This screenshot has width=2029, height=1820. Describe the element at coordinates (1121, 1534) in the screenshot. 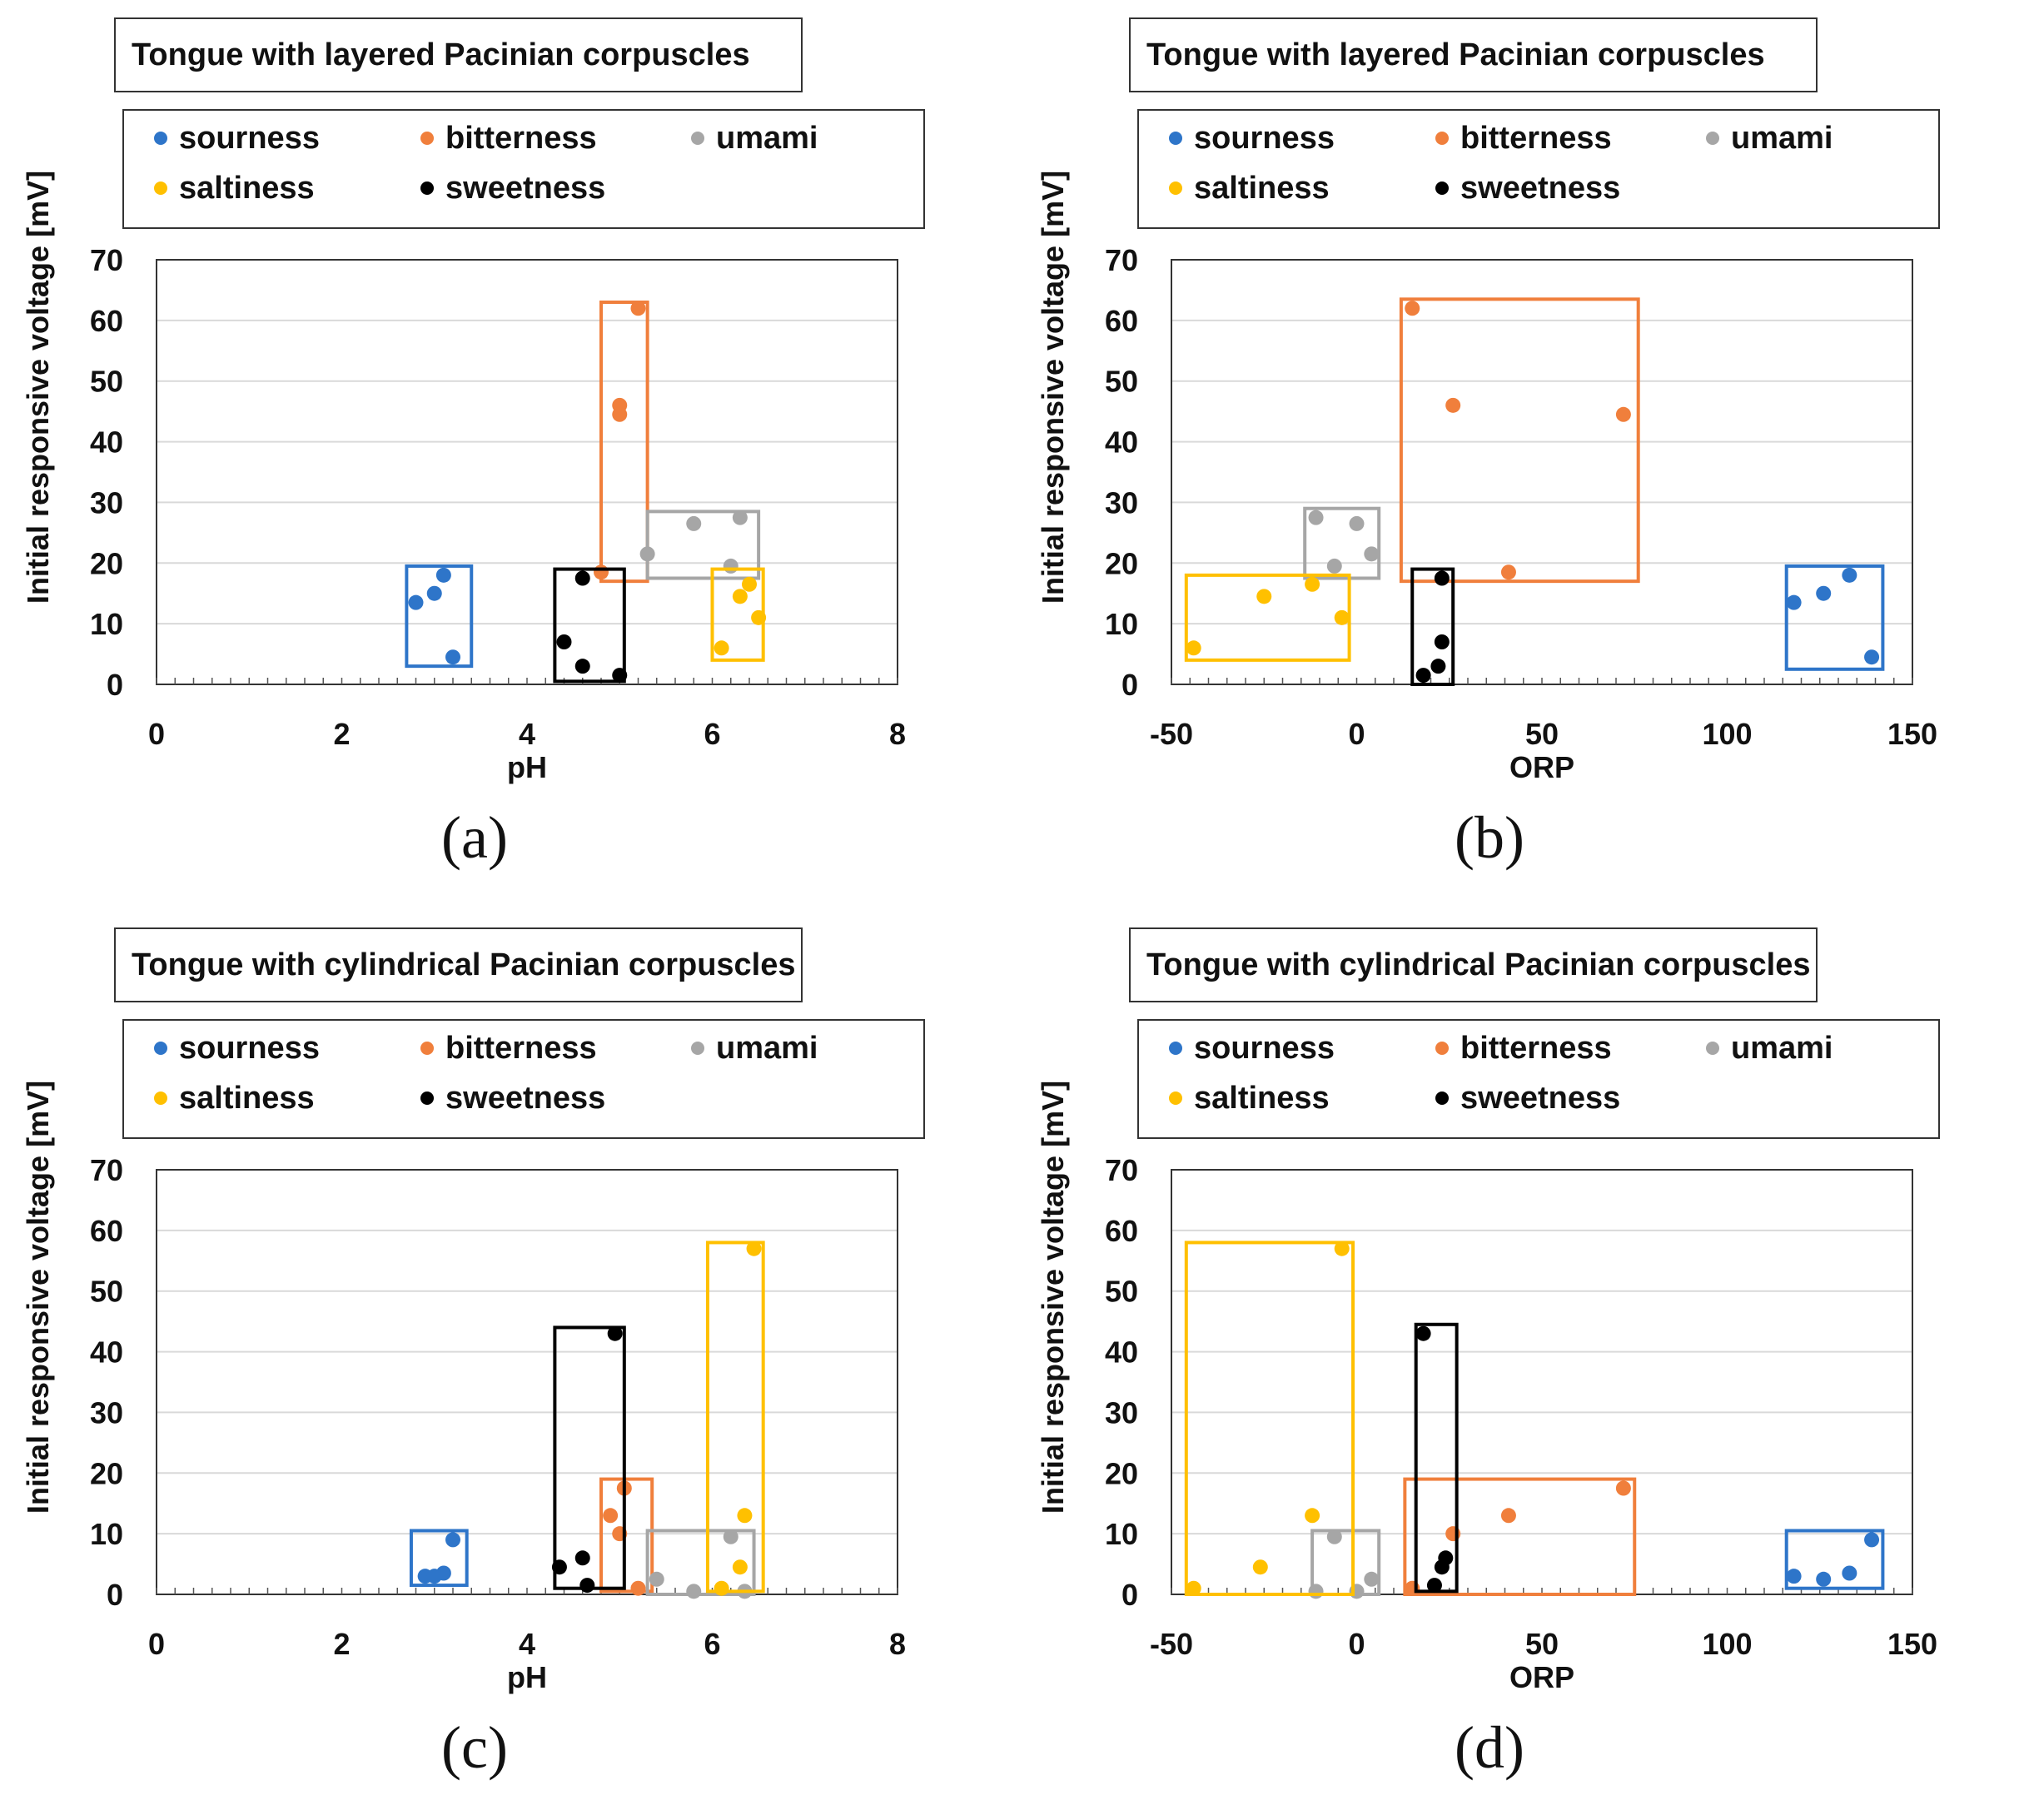

I see `y-tick-label: 10` at that location.